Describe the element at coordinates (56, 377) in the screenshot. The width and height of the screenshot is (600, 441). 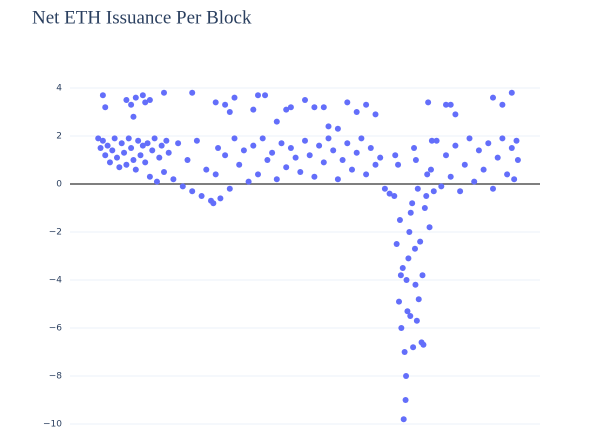
I see `y-tick-label: −8` at that location.